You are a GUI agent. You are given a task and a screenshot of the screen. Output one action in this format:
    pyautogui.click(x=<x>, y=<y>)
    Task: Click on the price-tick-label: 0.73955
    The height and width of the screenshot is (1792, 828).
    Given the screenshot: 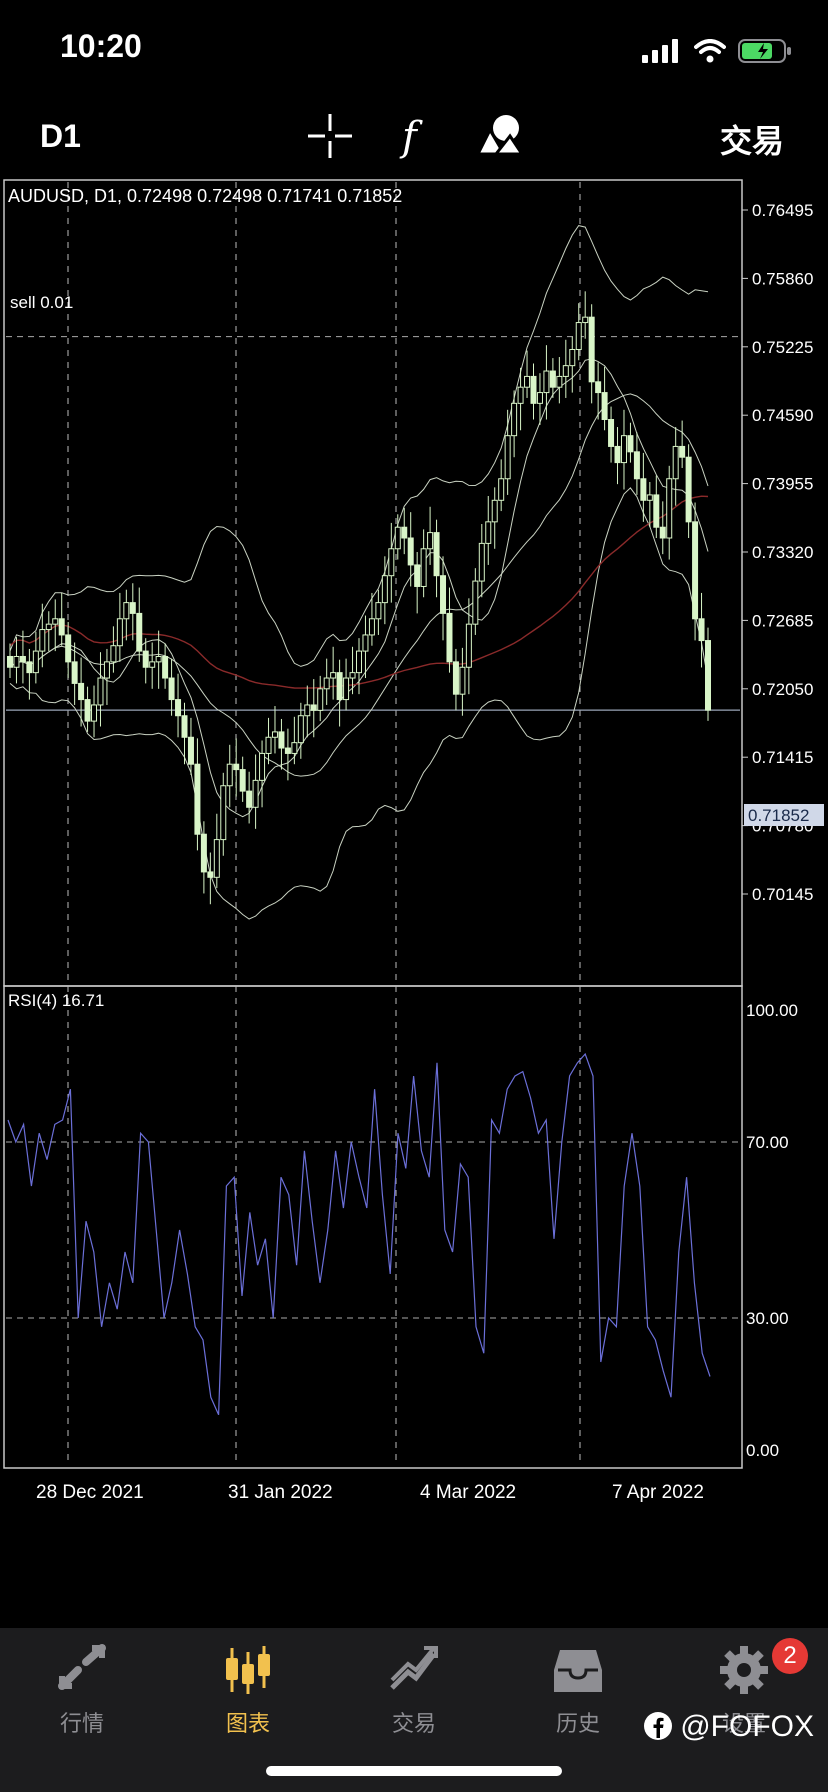 What is the action you would take?
    pyautogui.click(x=782, y=484)
    